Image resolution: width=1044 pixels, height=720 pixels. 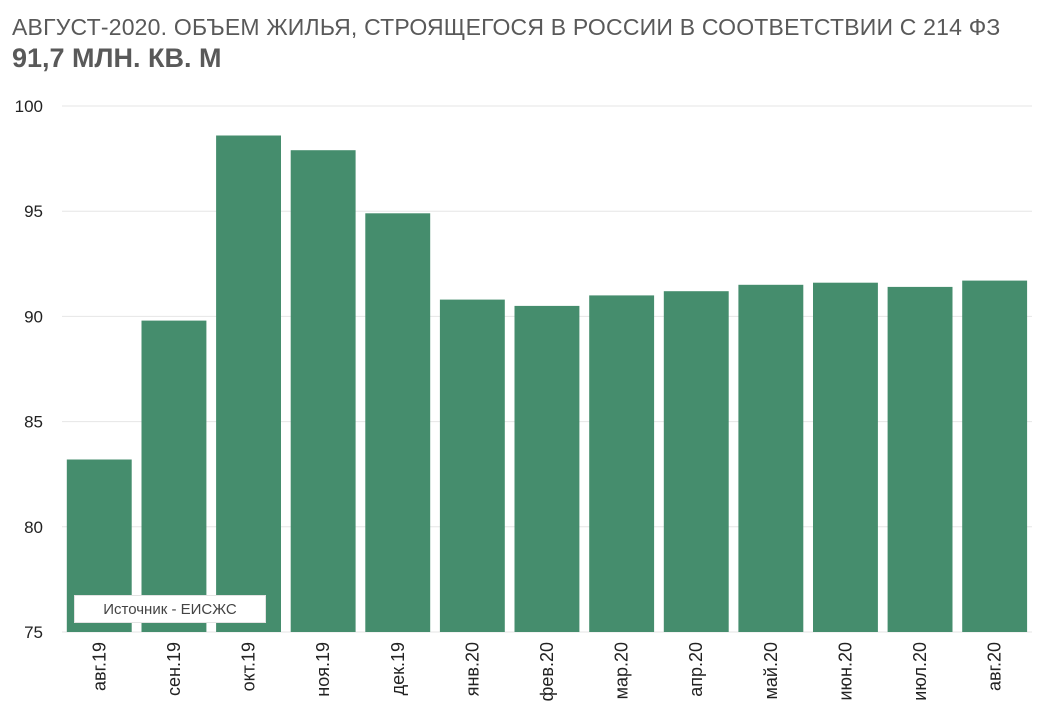 What do you see at coordinates (622, 463) in the screenshot?
I see `bar-мар.20` at bounding box center [622, 463].